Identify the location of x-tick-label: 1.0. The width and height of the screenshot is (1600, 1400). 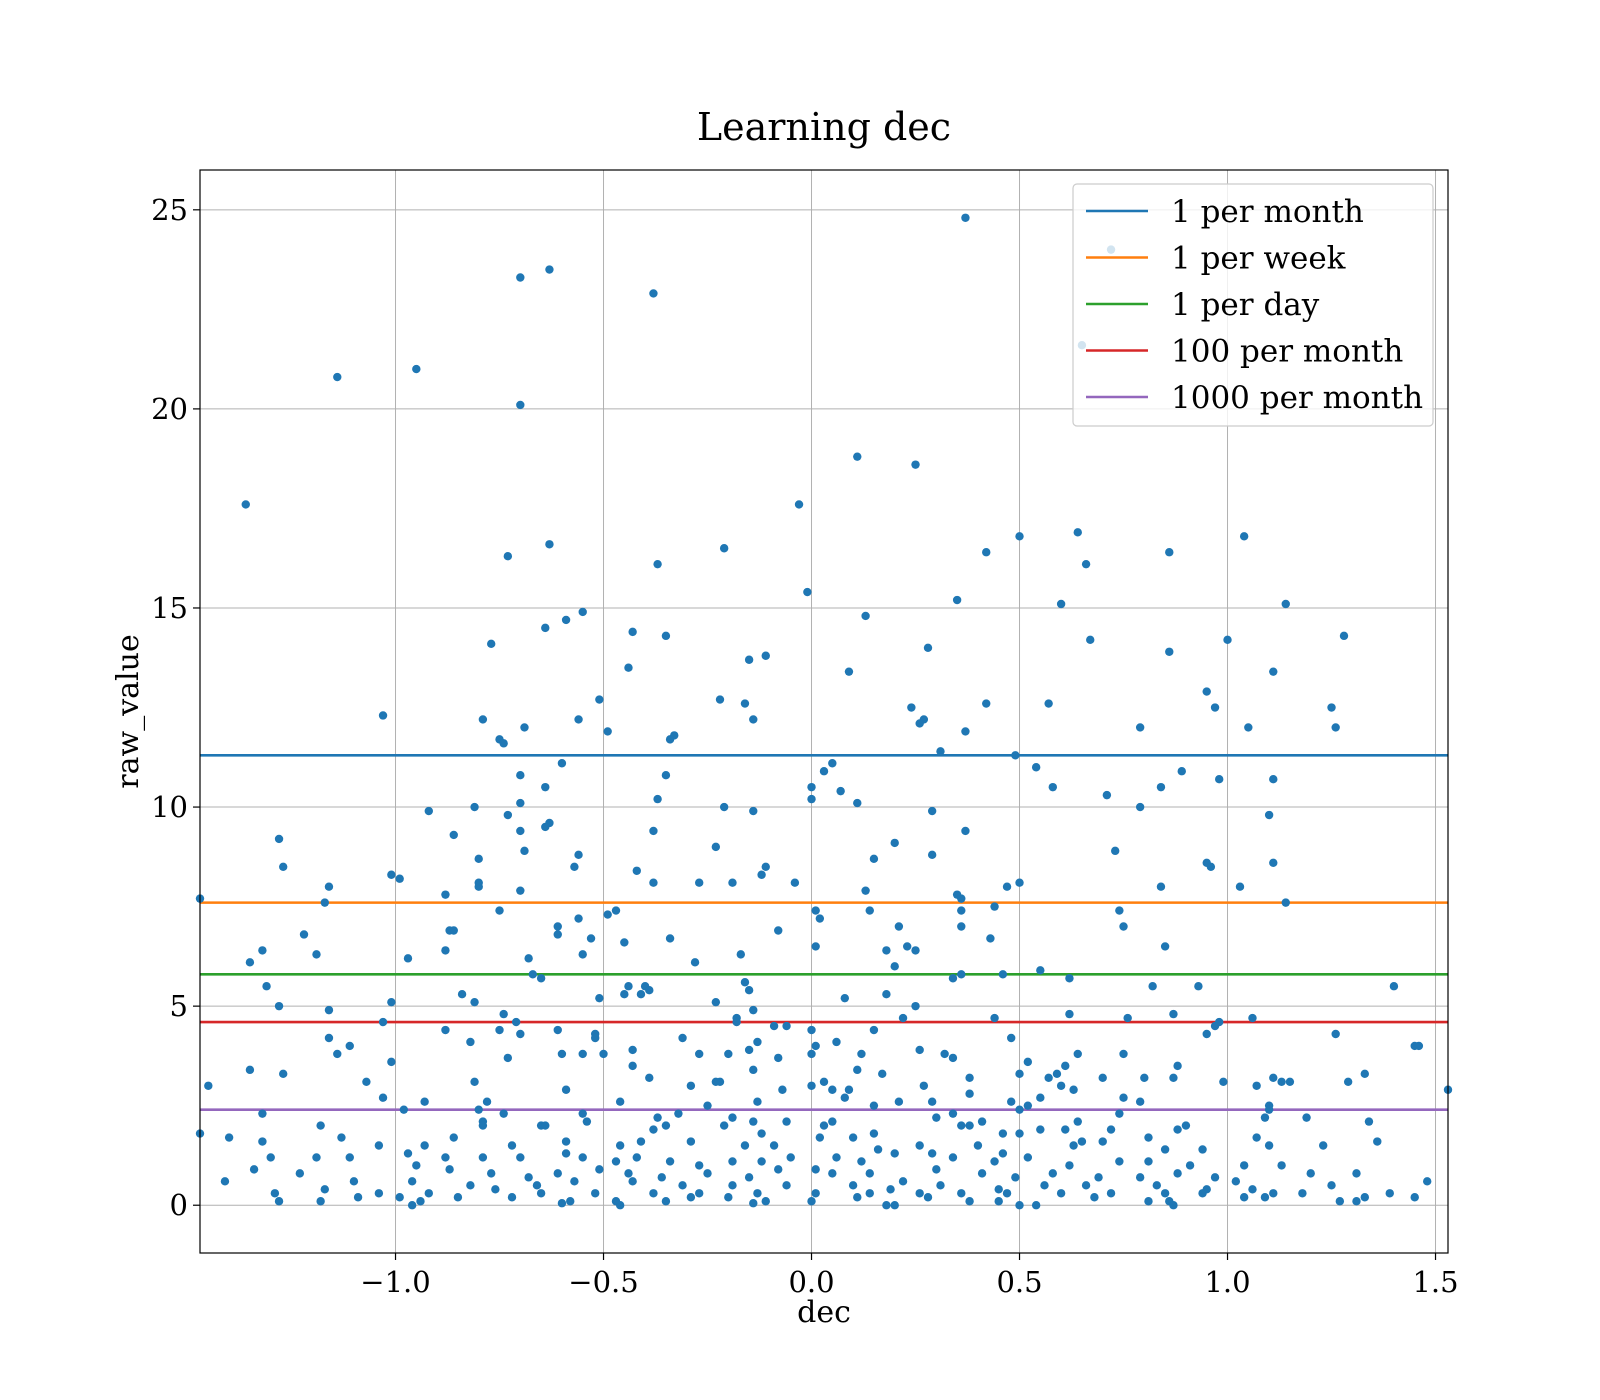
(1227, 1282).